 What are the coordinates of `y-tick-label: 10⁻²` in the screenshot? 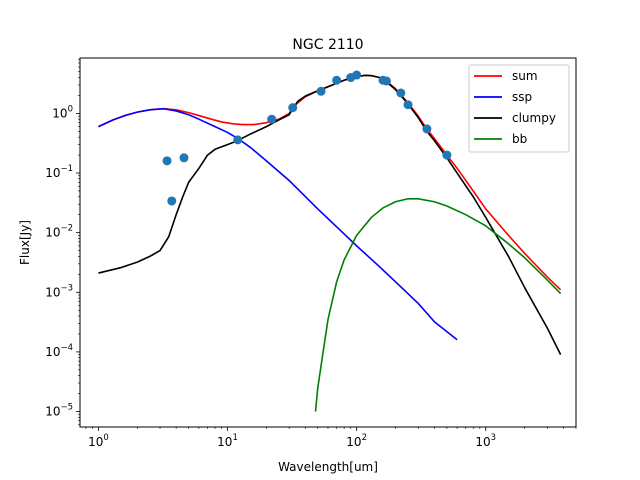 It's located at (59, 232).